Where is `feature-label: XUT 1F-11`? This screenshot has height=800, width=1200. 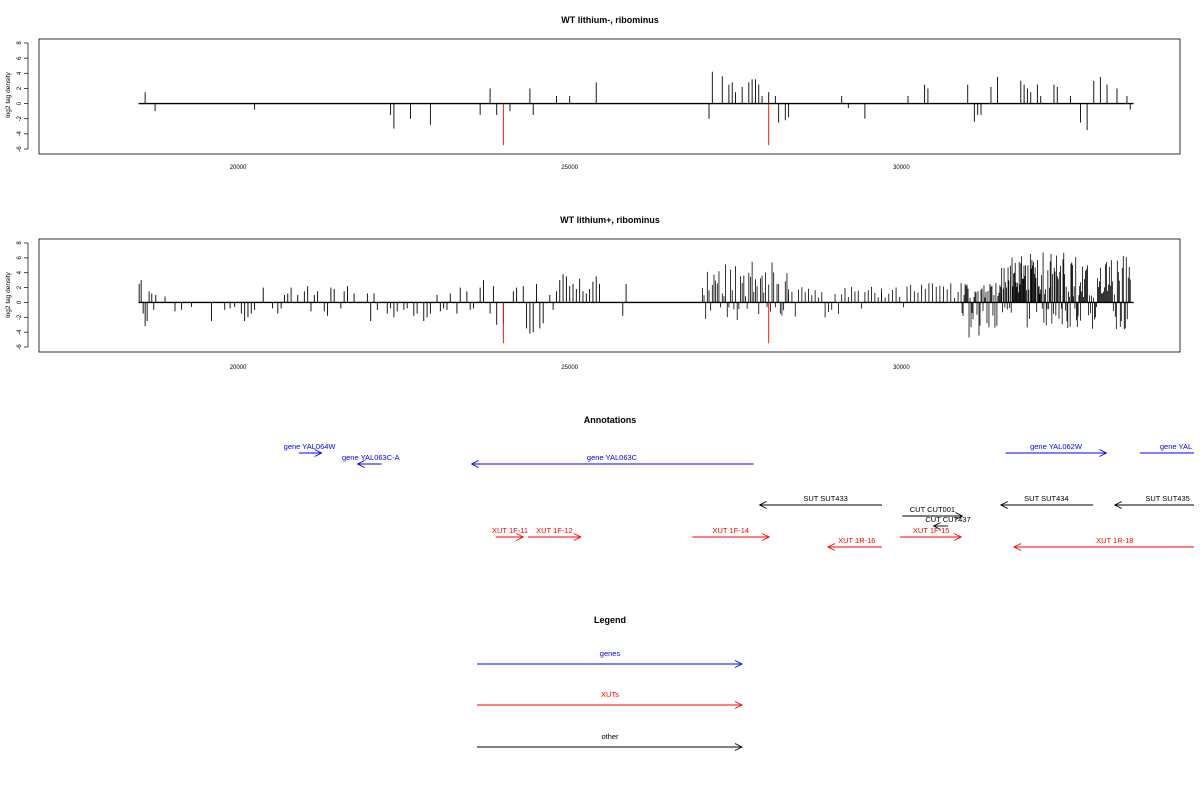 feature-label: XUT 1F-11 is located at coordinates (510, 530).